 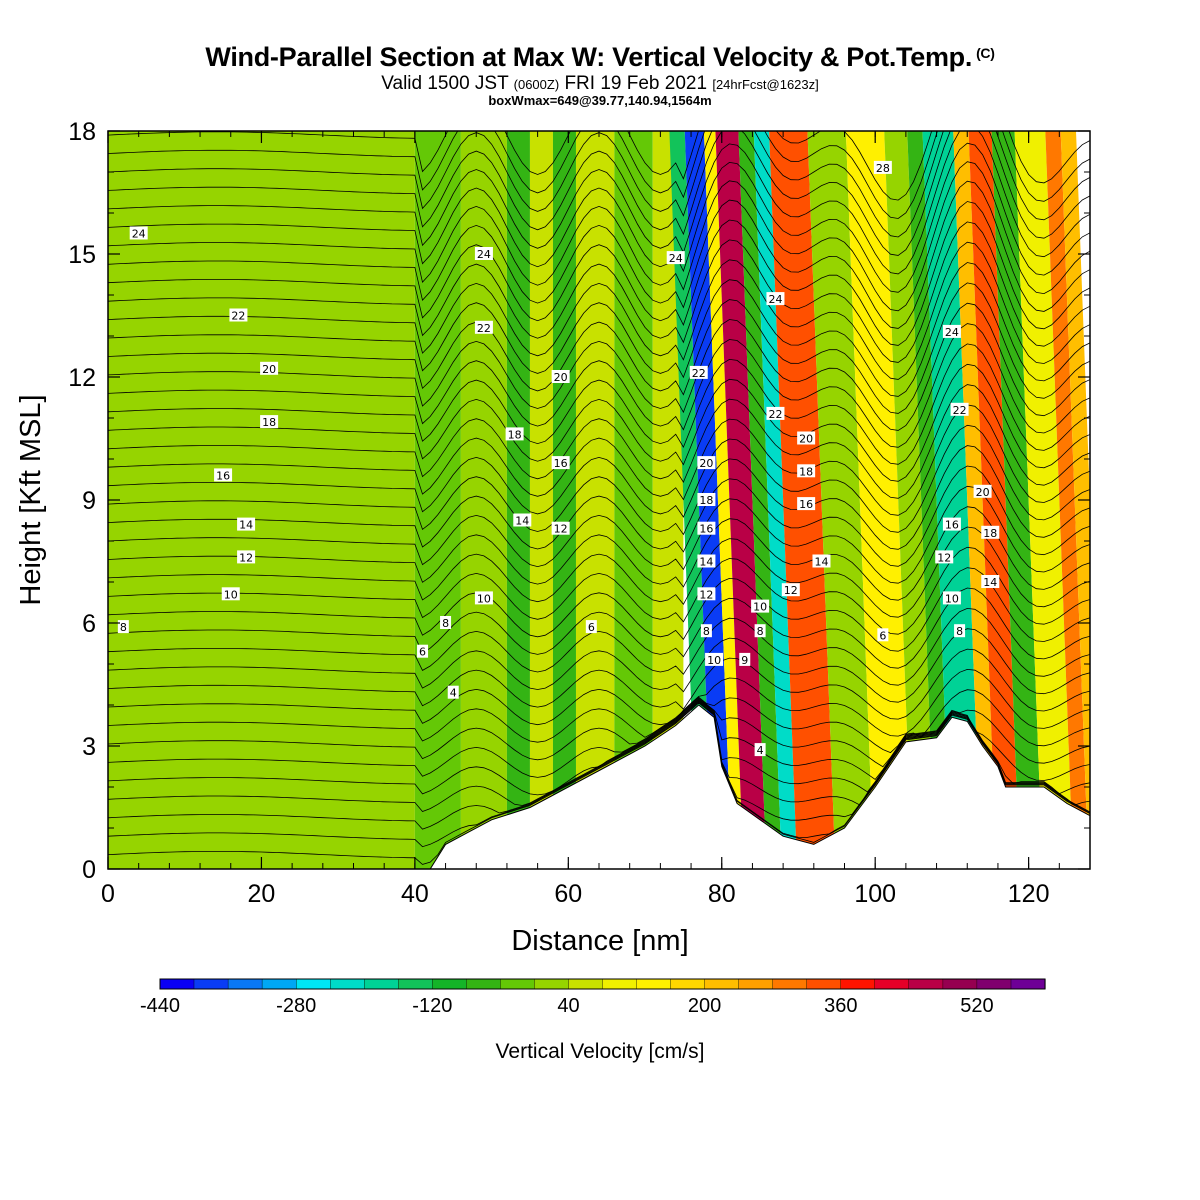 What do you see at coordinates (160, 1006) in the screenshot?
I see `colorbar-tick-label: -440` at bounding box center [160, 1006].